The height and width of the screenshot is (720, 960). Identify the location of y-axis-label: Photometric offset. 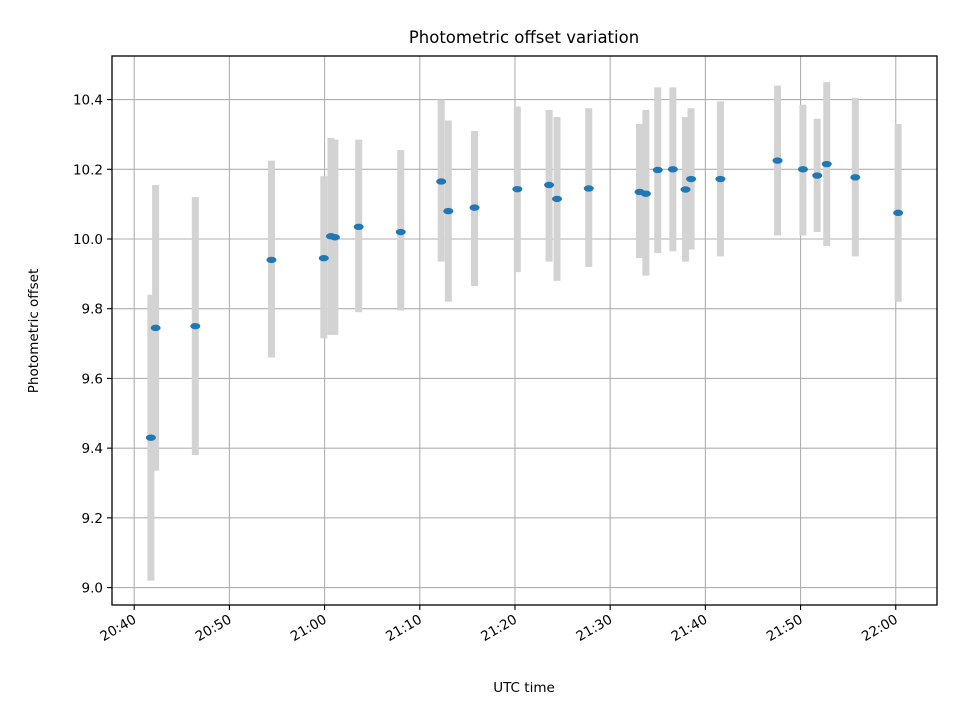
(34, 331).